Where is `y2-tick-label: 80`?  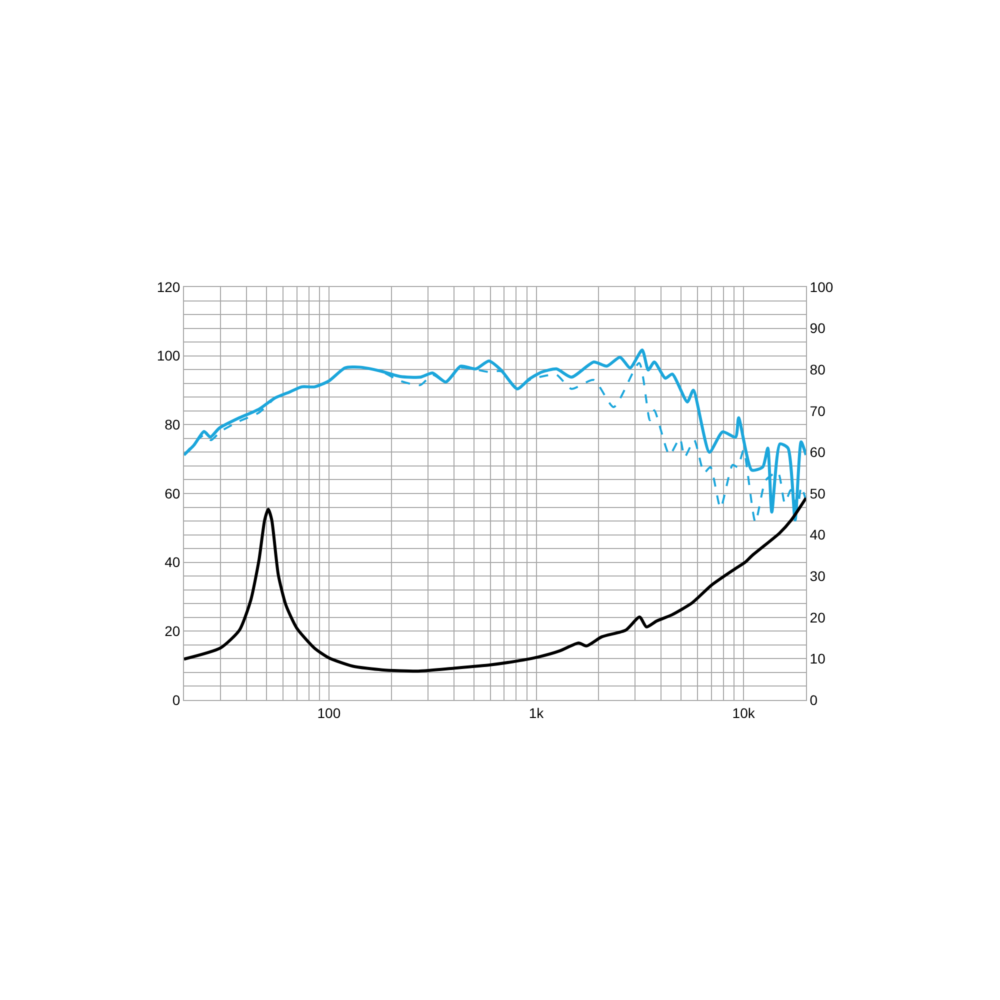
y2-tick-label: 80 is located at coordinates (818, 370).